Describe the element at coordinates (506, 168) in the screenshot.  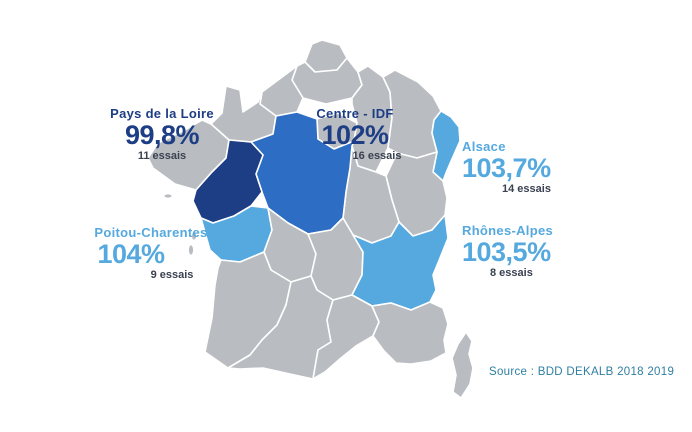
I see `region-value: 103,7%` at that location.